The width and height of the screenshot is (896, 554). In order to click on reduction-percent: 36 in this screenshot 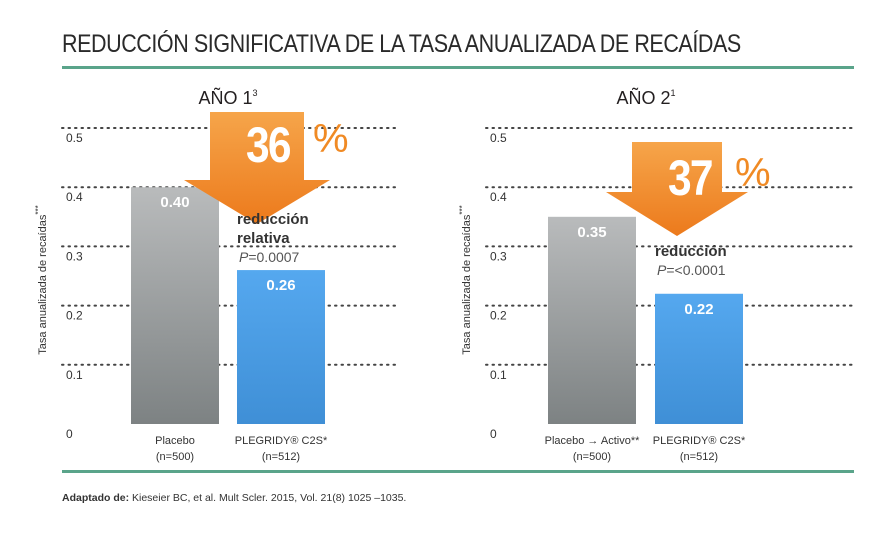, I will do `click(268, 145)`.